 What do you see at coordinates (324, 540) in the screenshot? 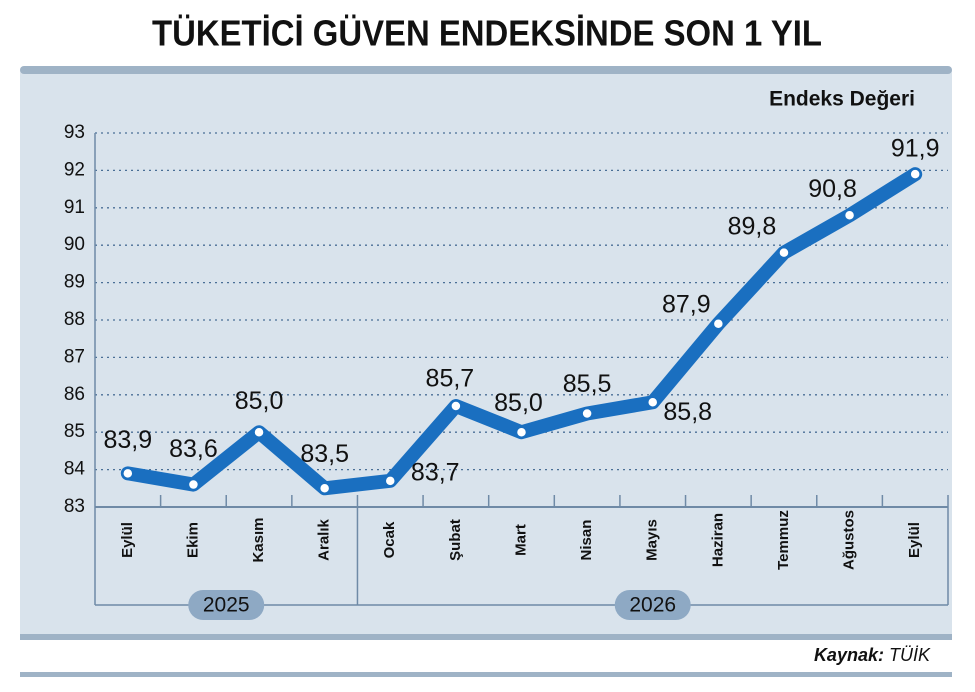
I see `x-tick-label: Aralık` at bounding box center [324, 540].